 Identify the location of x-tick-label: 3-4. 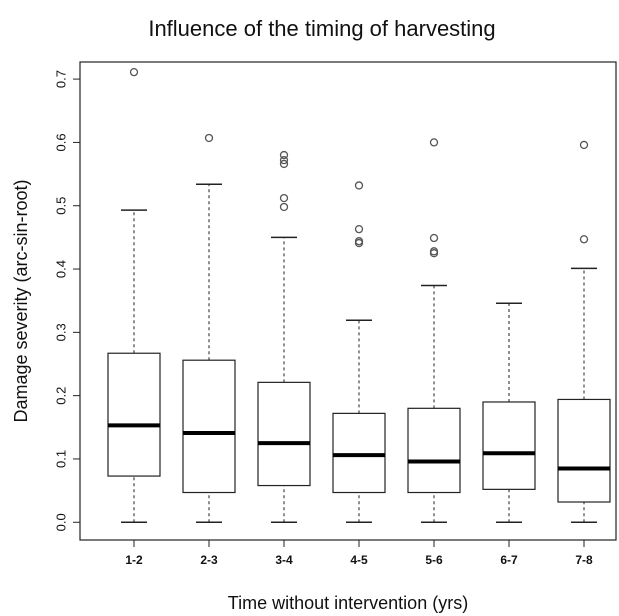
(284, 560).